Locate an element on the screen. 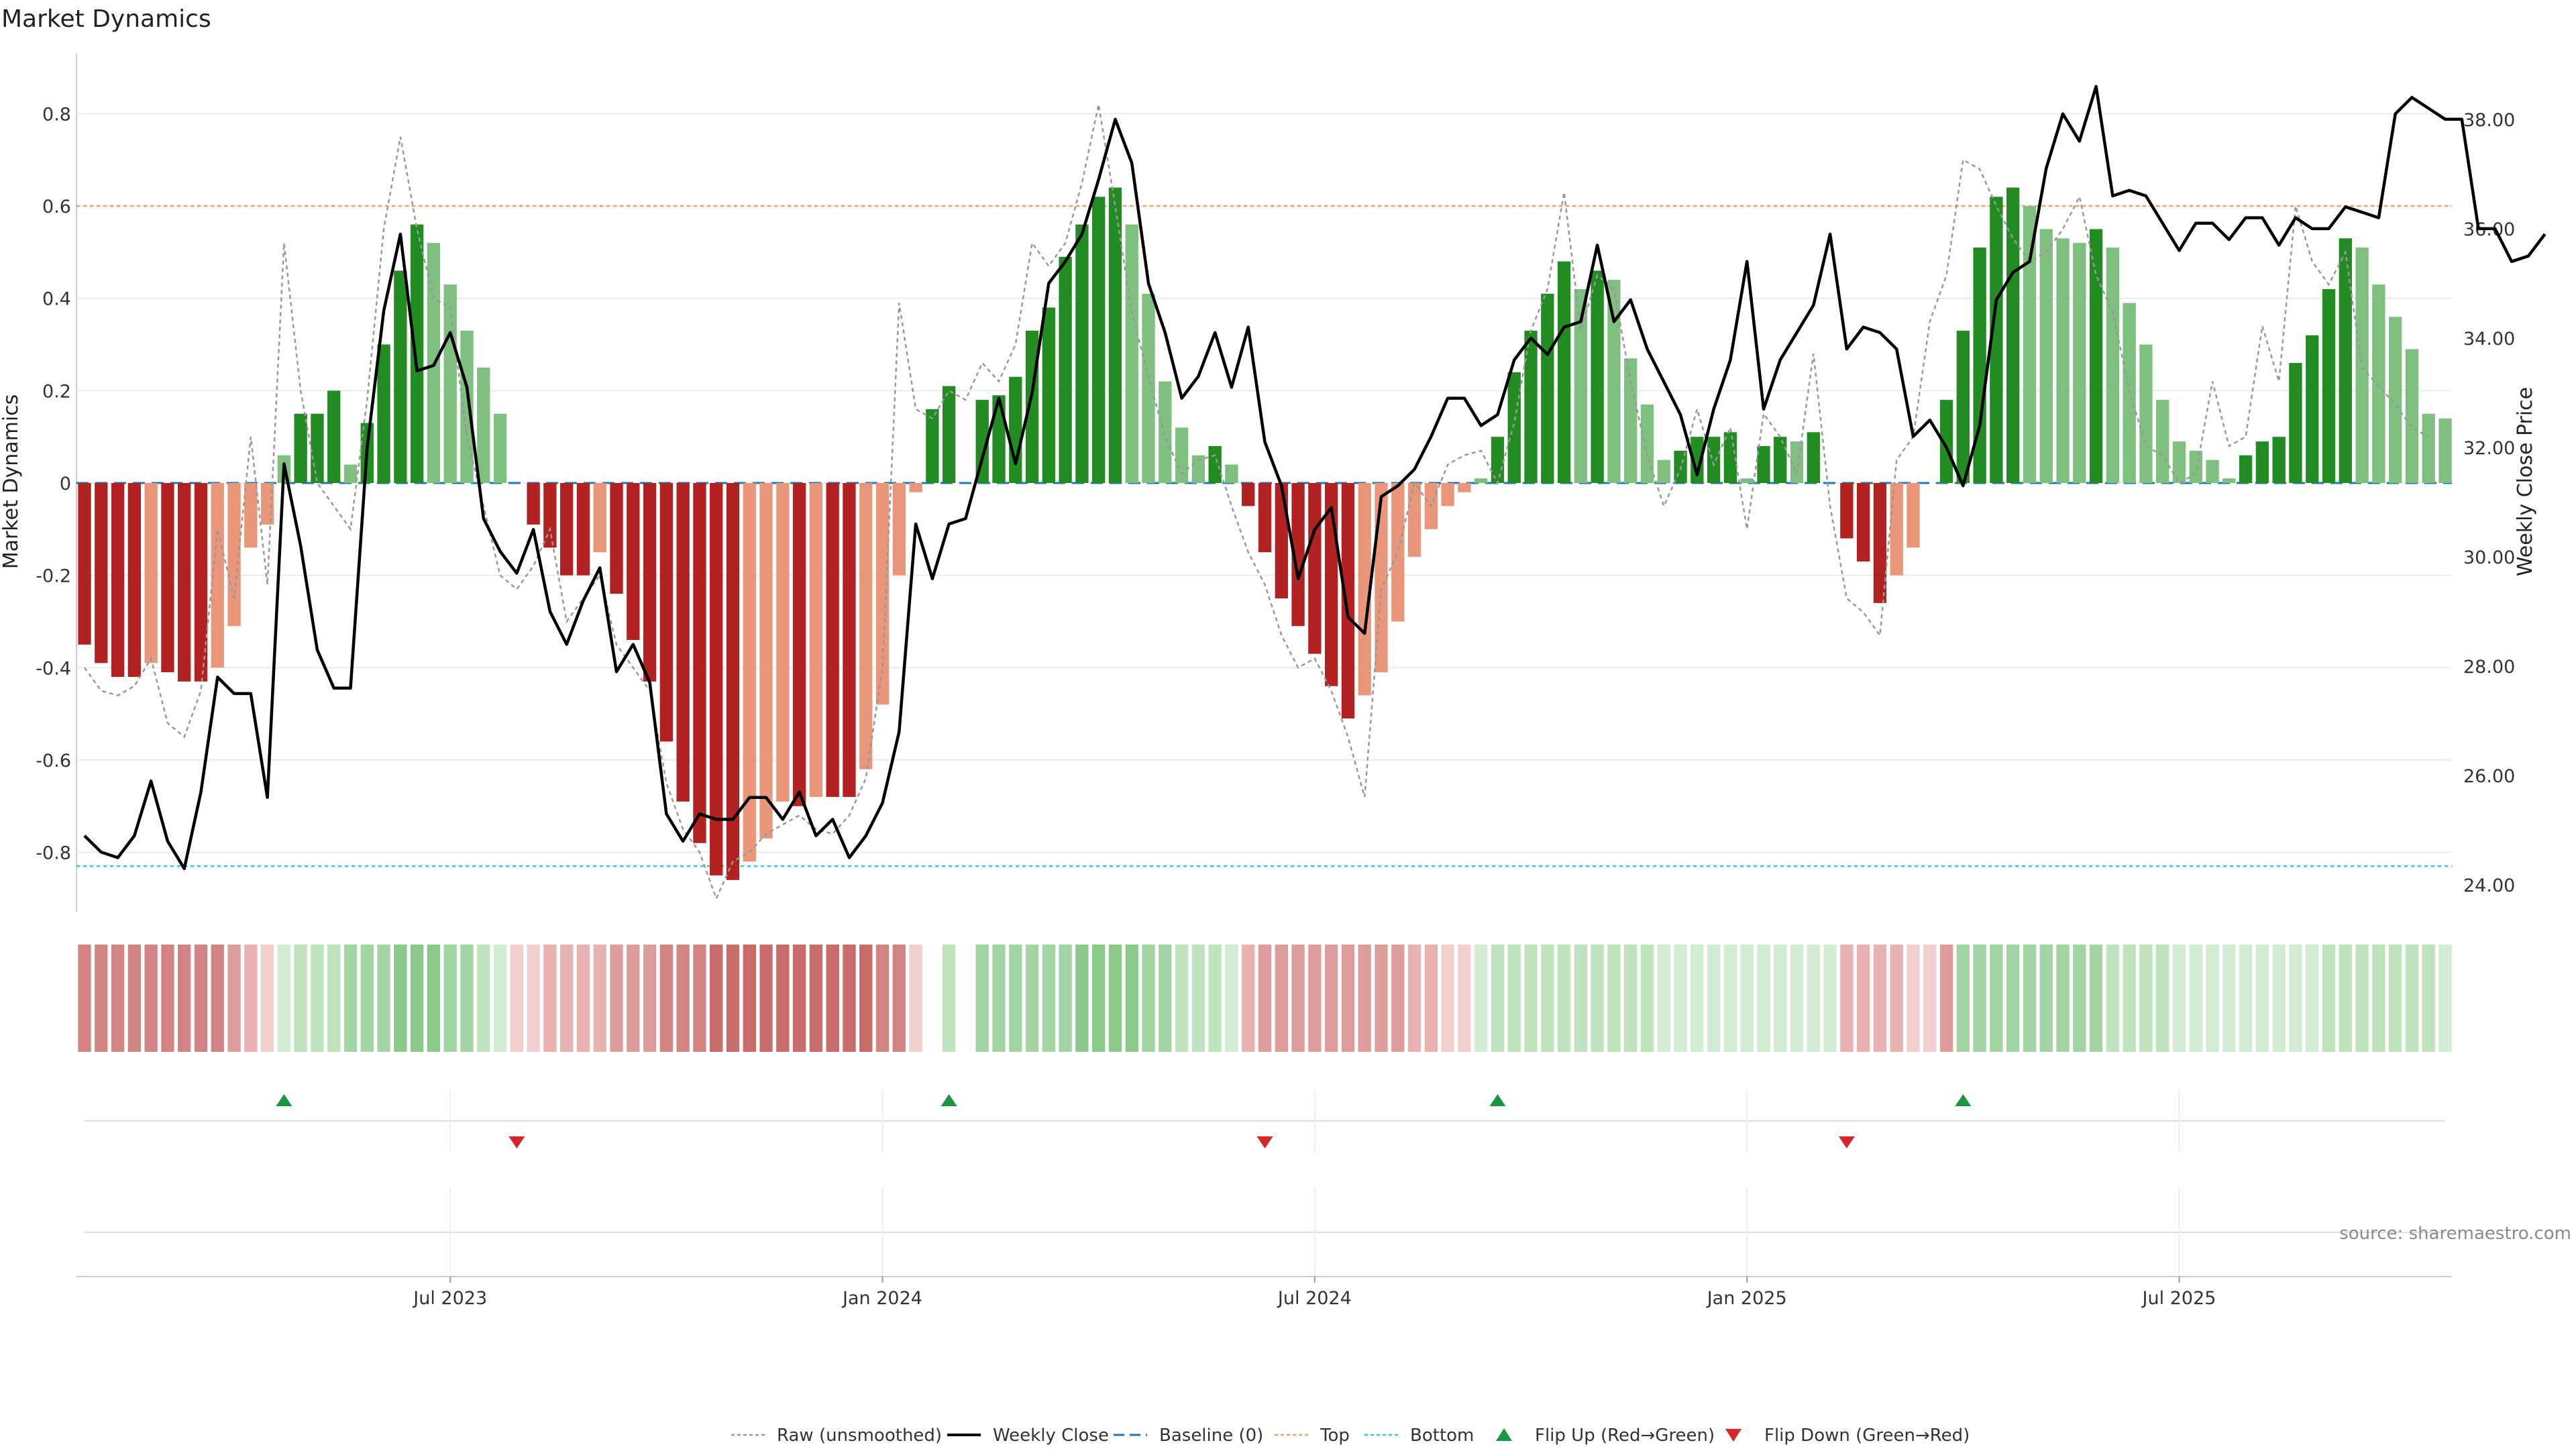  y-left-tick-label: -0.6 is located at coordinates (53, 761).